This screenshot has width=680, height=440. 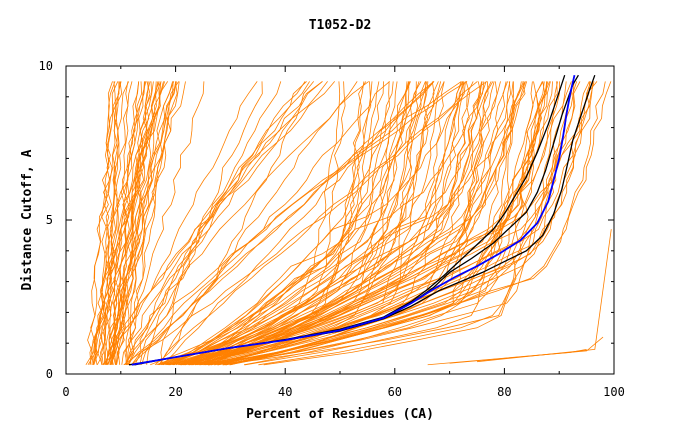 What do you see at coordinates (340, 25) in the screenshot?
I see `chart-title: T1052-D2` at bounding box center [340, 25].